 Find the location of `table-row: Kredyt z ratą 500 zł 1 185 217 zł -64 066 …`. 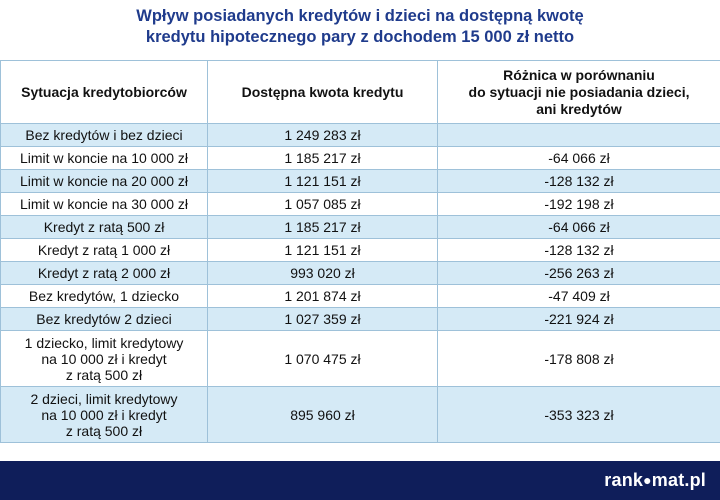

table-row: Kredyt z ratą 500 zł 1 185 217 zł -64 066 … is located at coordinates (360, 227).